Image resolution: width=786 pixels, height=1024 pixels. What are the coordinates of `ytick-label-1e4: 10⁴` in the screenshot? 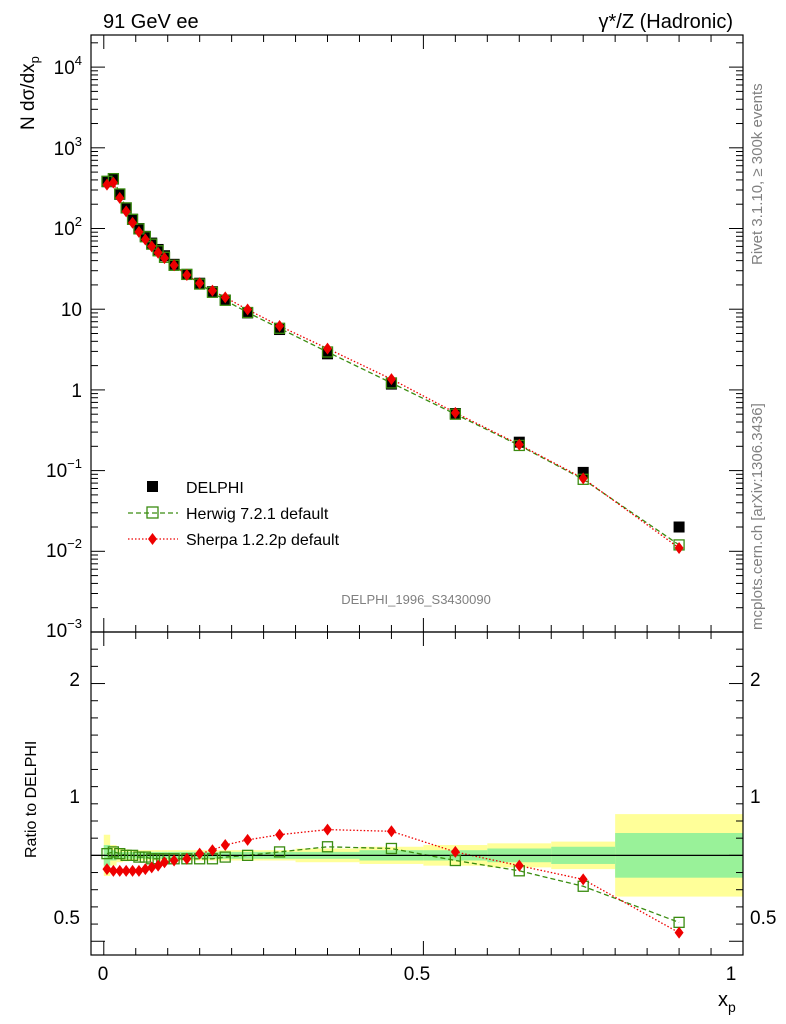 It's located at (68, 66).